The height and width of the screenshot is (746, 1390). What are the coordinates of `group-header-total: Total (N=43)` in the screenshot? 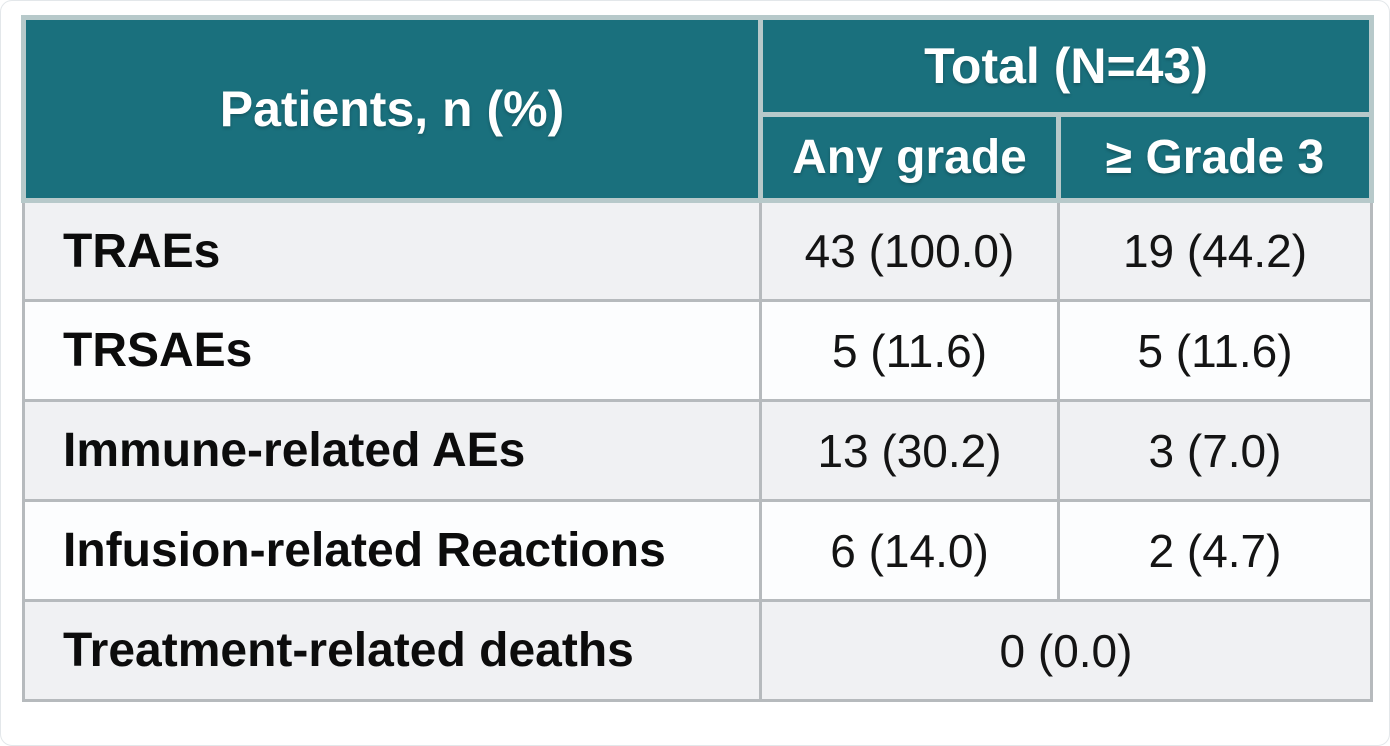 It's located at (1066, 66).